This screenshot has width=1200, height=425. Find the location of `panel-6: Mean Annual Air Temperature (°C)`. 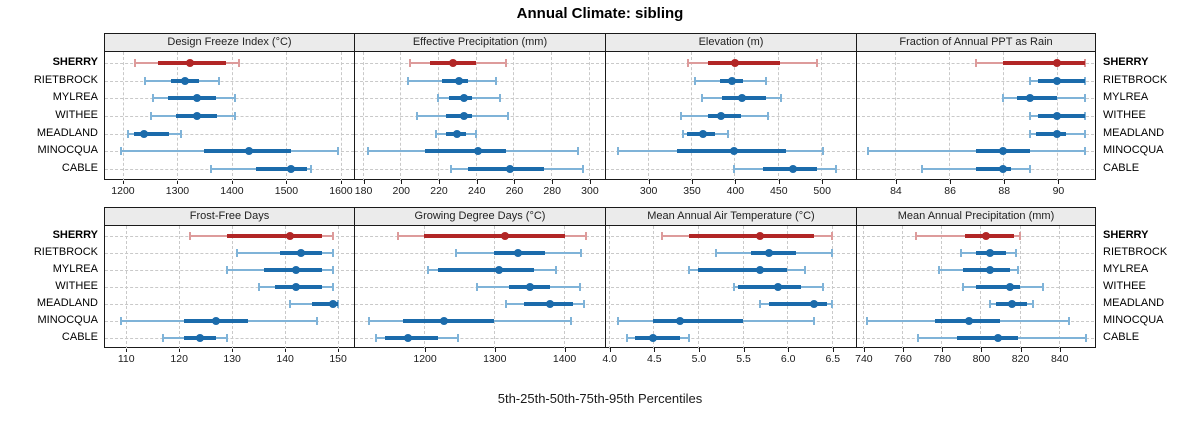

panel-6: Mean Annual Air Temperature (°C) is located at coordinates (731, 278).